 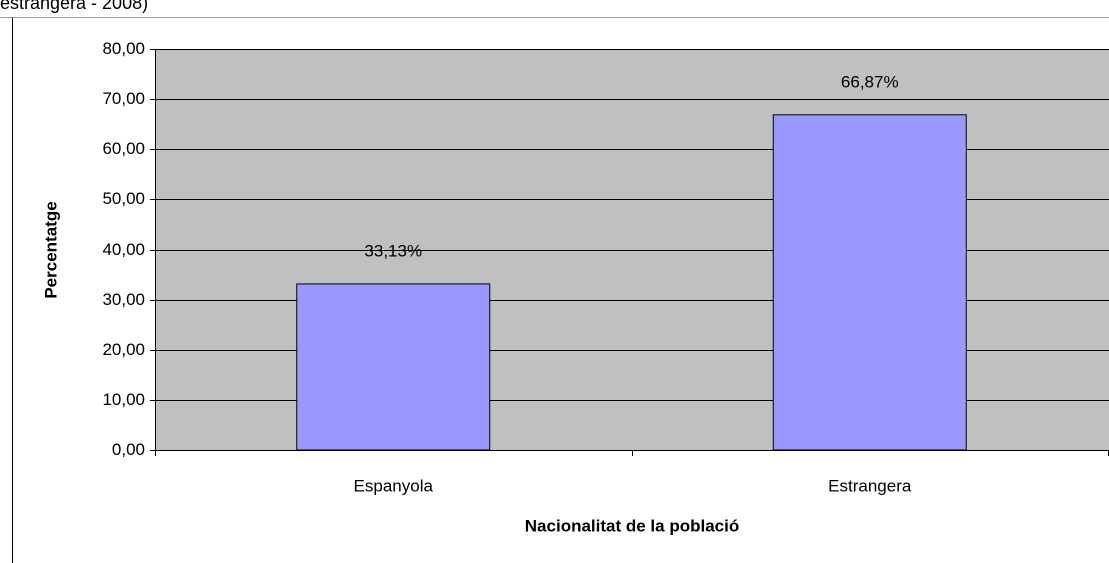 What do you see at coordinates (393, 250) in the screenshot?
I see `data-label: 33,13%` at bounding box center [393, 250].